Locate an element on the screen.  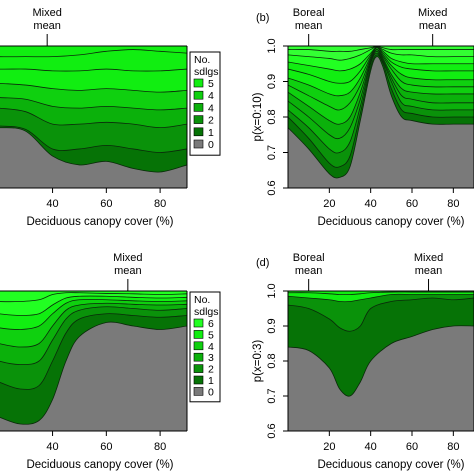
y-tick-label: 1.0 is located at coordinates (272, 290).